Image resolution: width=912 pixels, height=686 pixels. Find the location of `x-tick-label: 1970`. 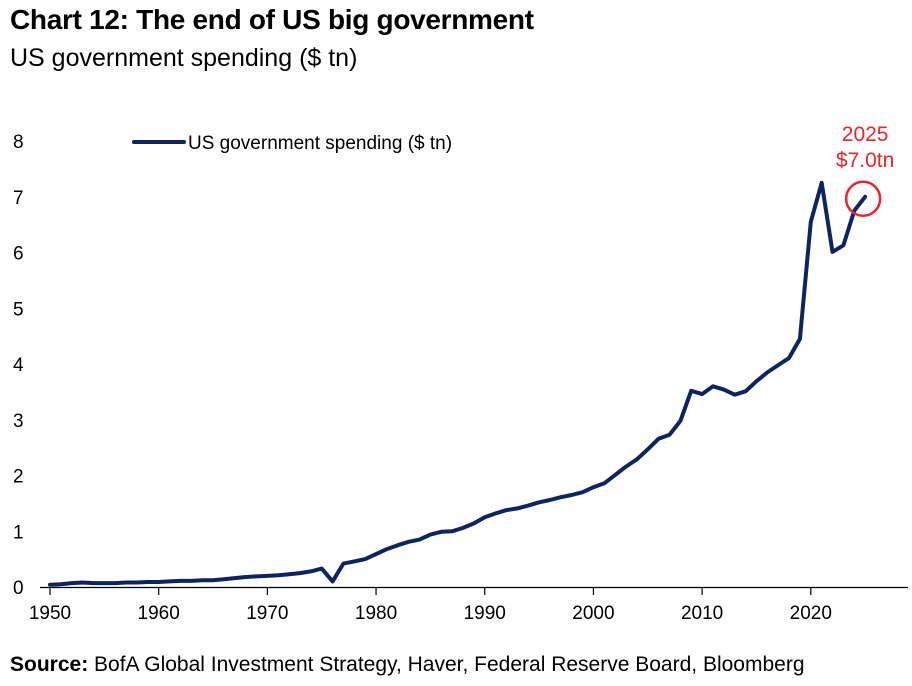

x-tick-label: 1970 is located at coordinates (267, 613).